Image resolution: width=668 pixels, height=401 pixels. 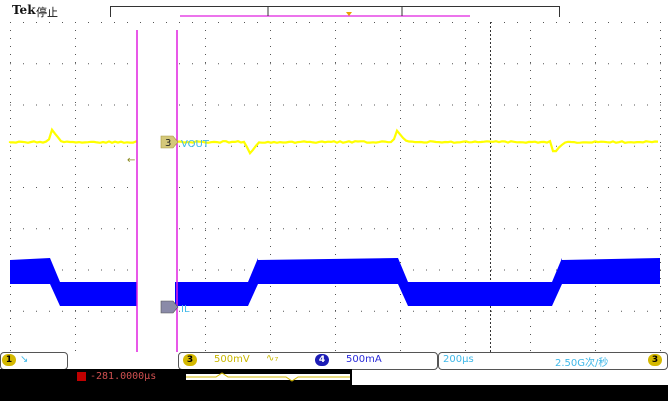 What do you see at coordinates (195, 144) in the screenshot?
I see `ch3-label: VOUT` at bounding box center [195, 144].